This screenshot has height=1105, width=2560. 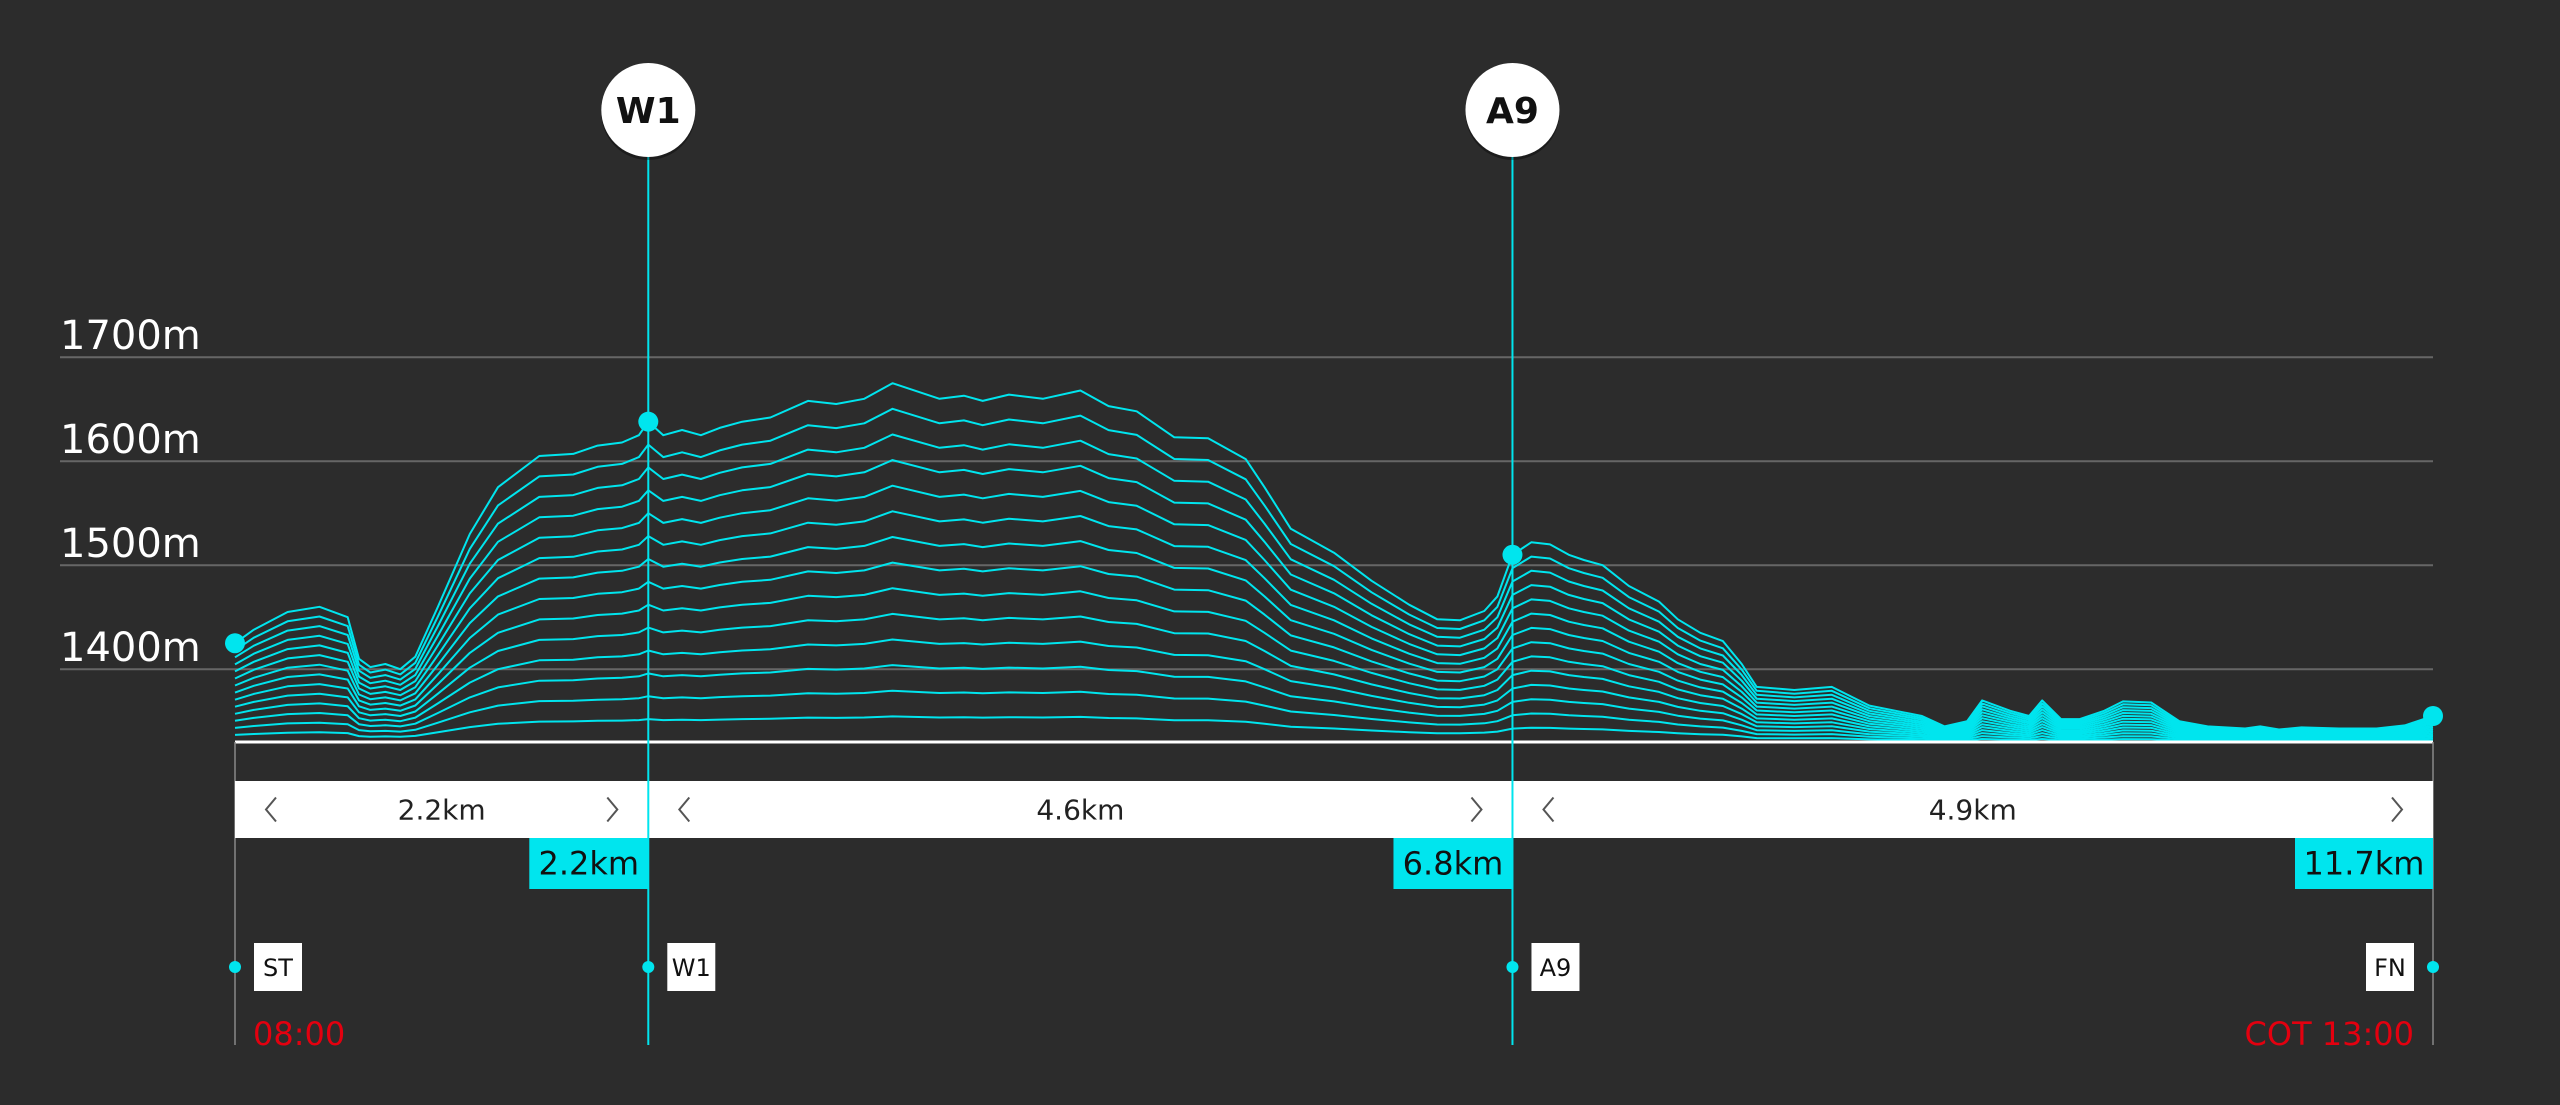 I want to click on waypoint-markers: W1 A9, so click(x=1080, y=111).